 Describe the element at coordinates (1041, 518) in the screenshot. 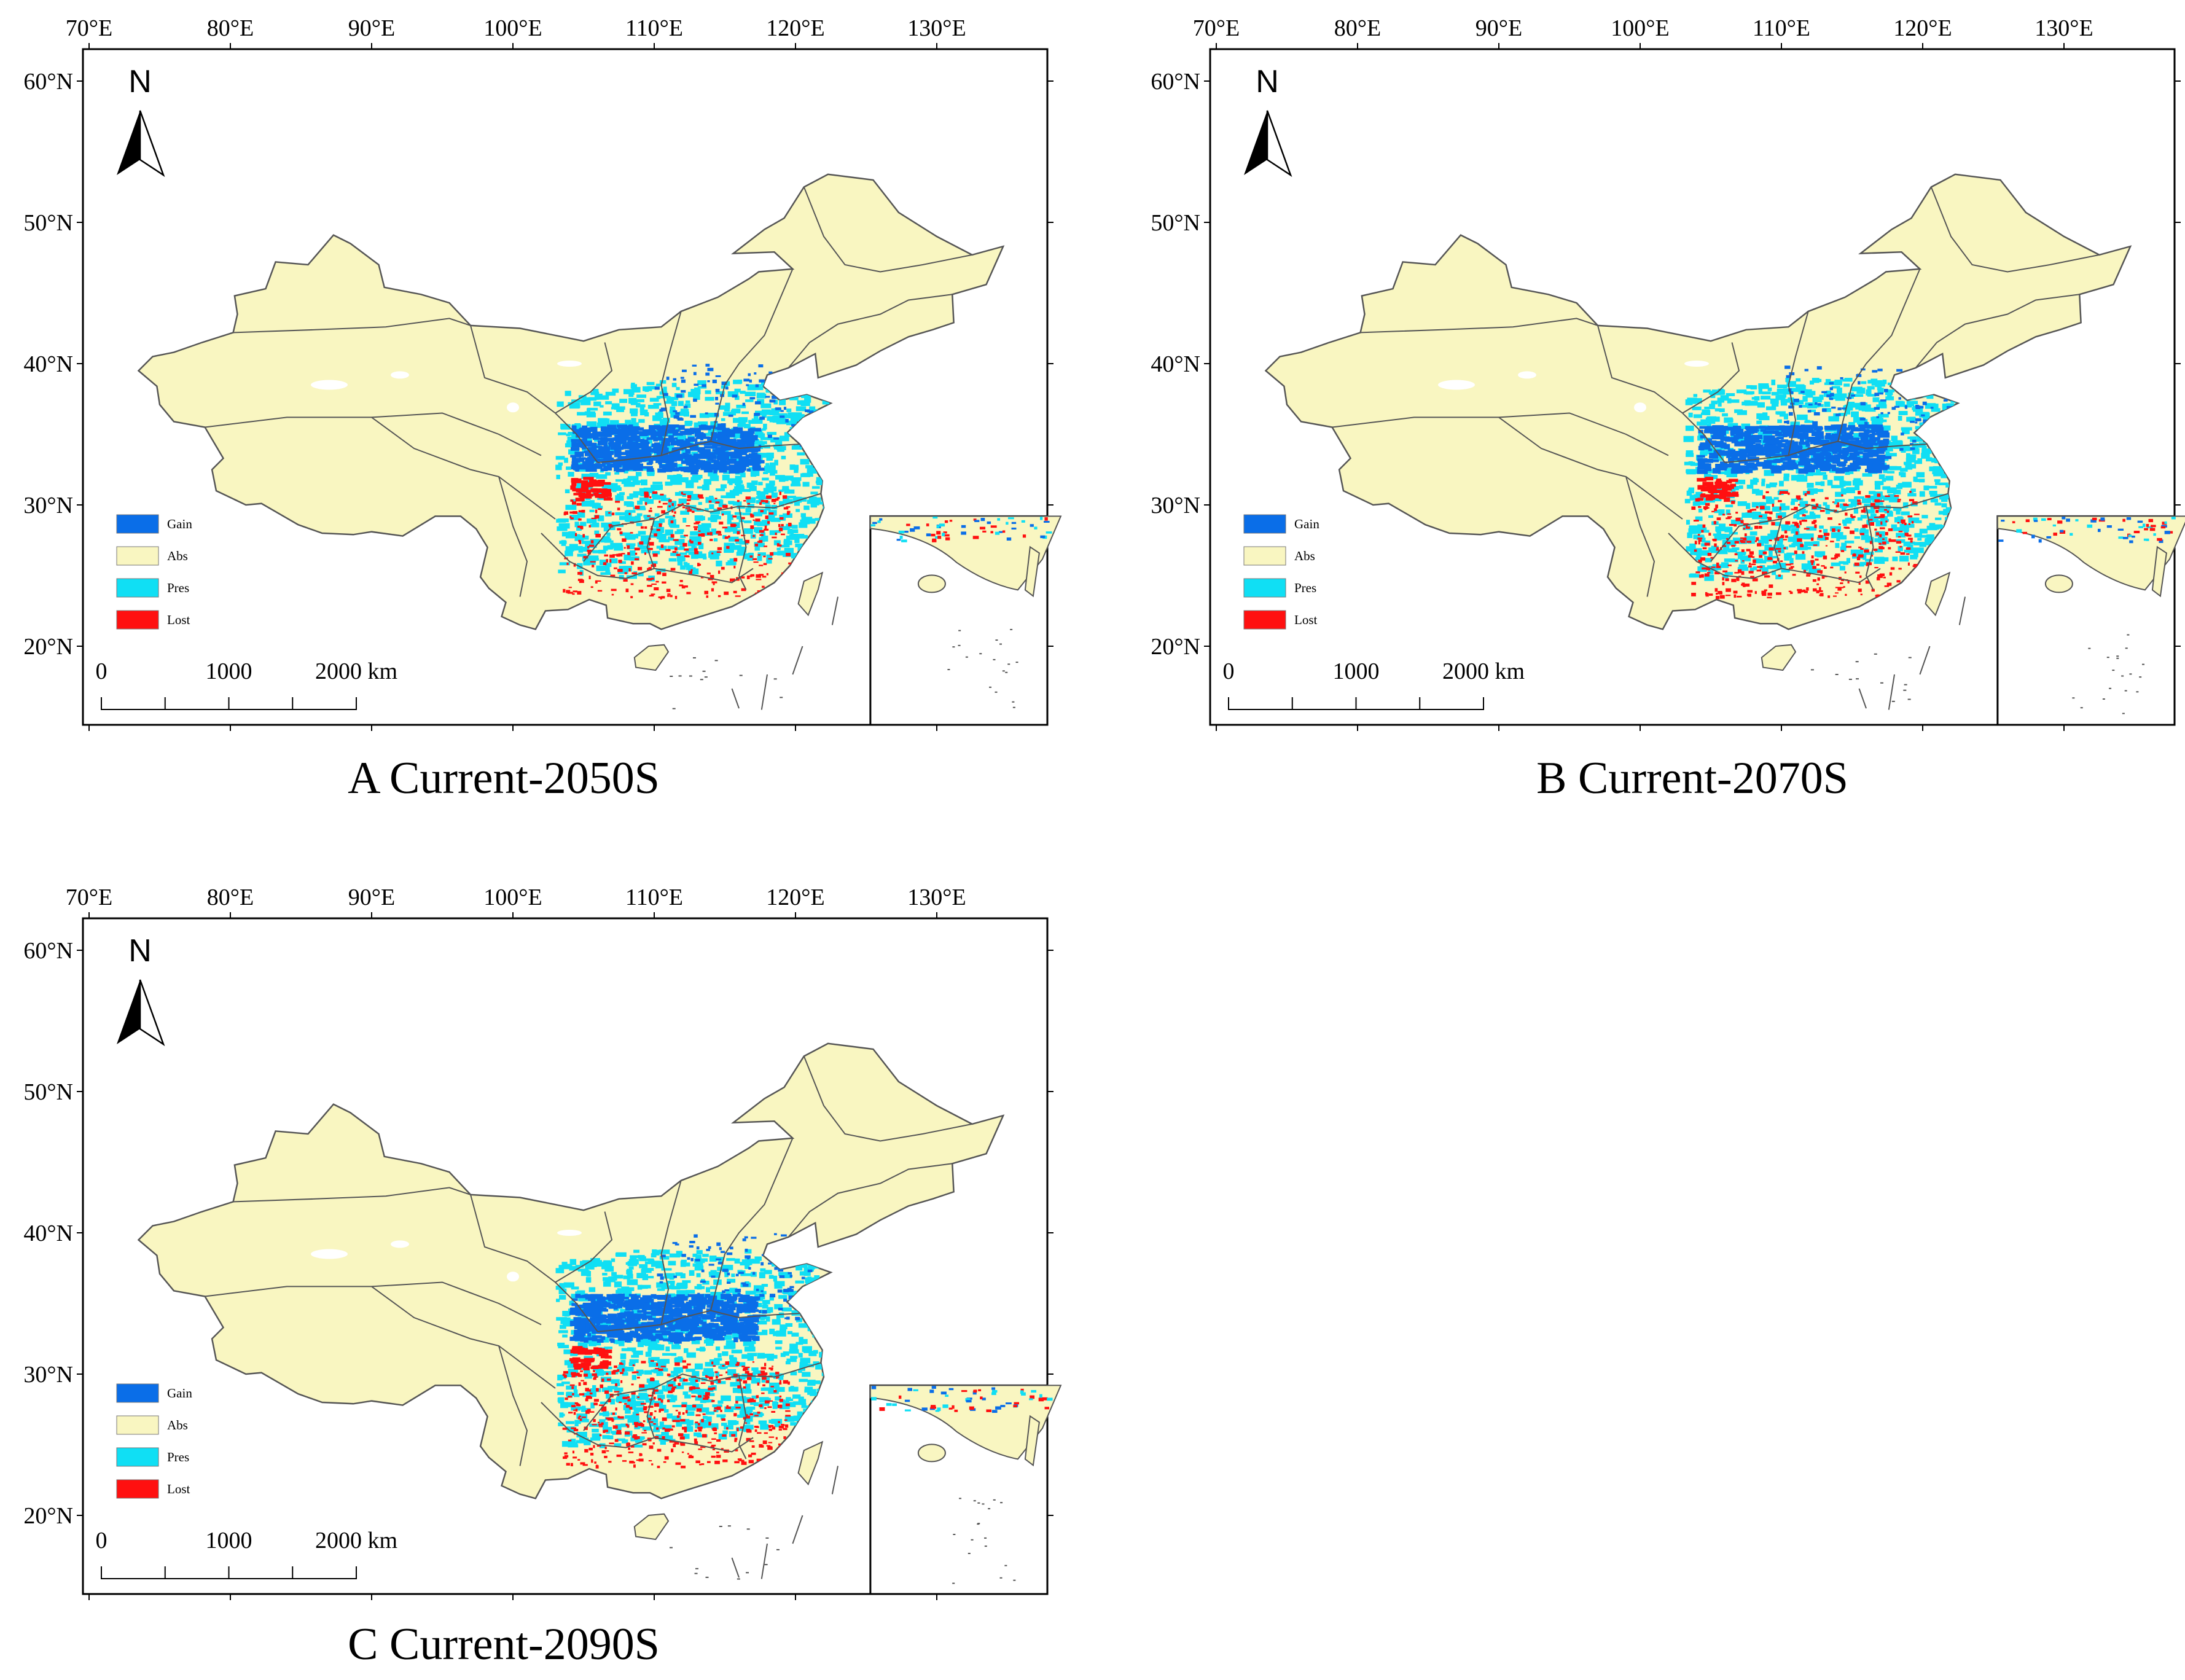

I see `inset-cell` at that location.